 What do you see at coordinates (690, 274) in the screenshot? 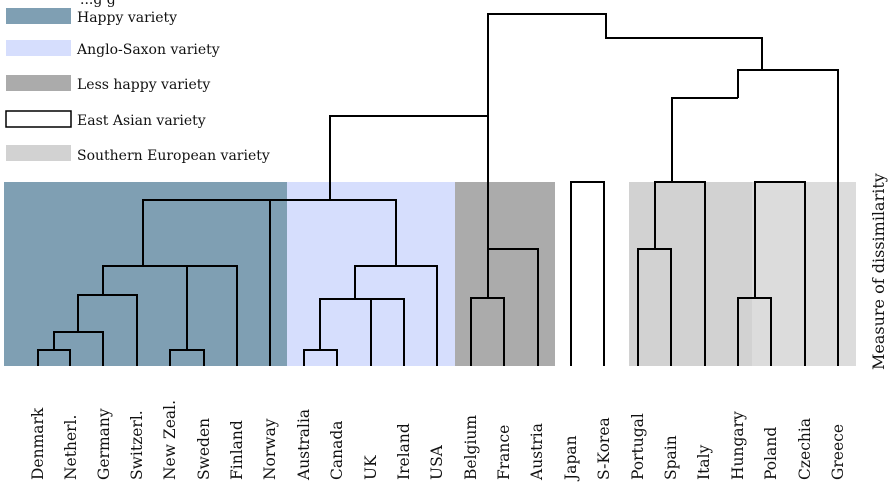
I see `band-southern-european-variety` at bounding box center [690, 274].